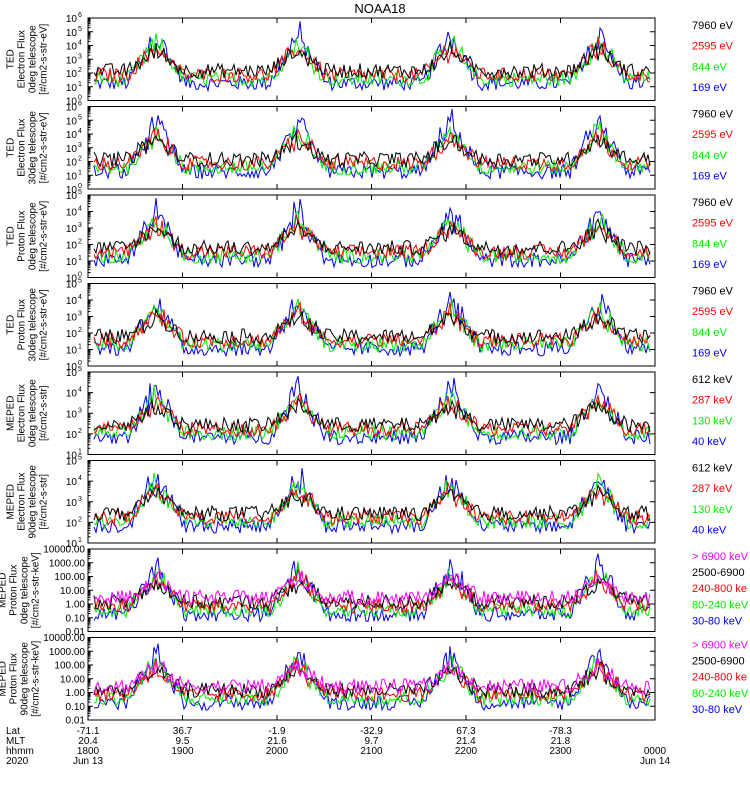  I want to click on footer-value: 0000, so click(655, 751).